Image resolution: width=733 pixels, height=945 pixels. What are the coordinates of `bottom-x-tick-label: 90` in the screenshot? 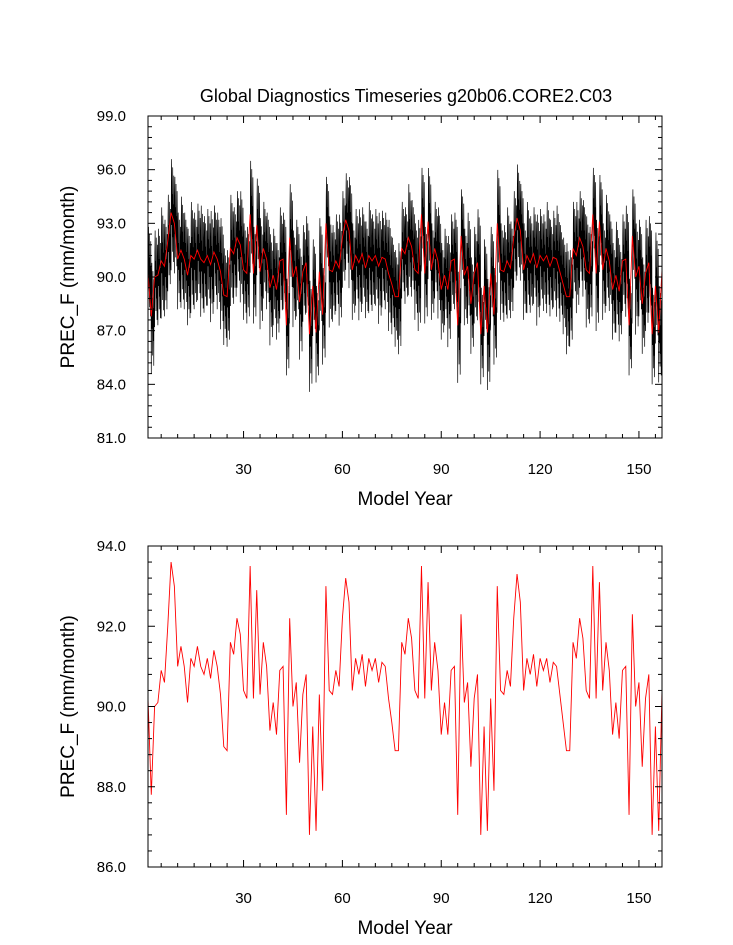 It's located at (441, 898).